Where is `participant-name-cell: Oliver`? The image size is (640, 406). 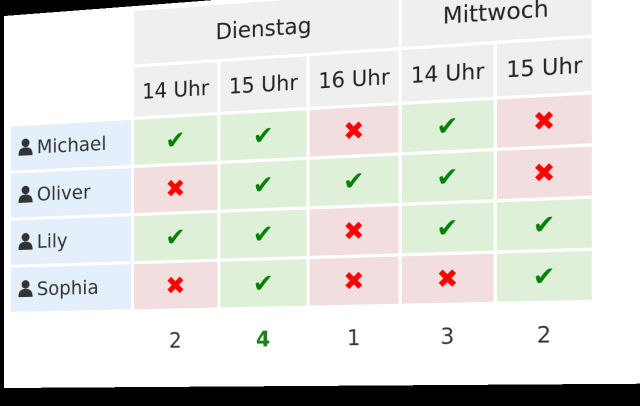
participant-name-cell: Oliver is located at coordinates (70, 193).